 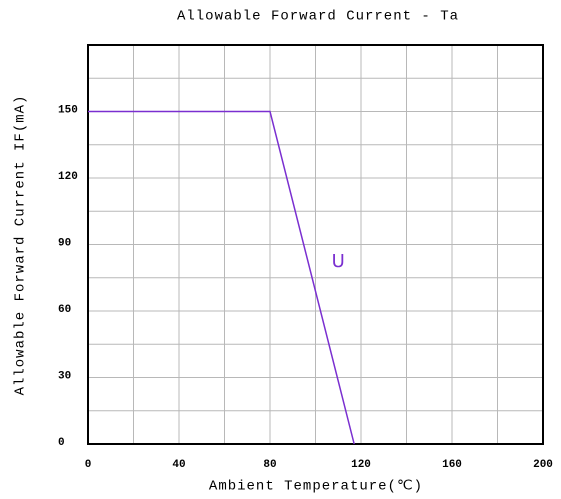 What do you see at coordinates (318, 17) in the screenshot?
I see `chart-title: Allowable Forward Current - Ta` at bounding box center [318, 17].